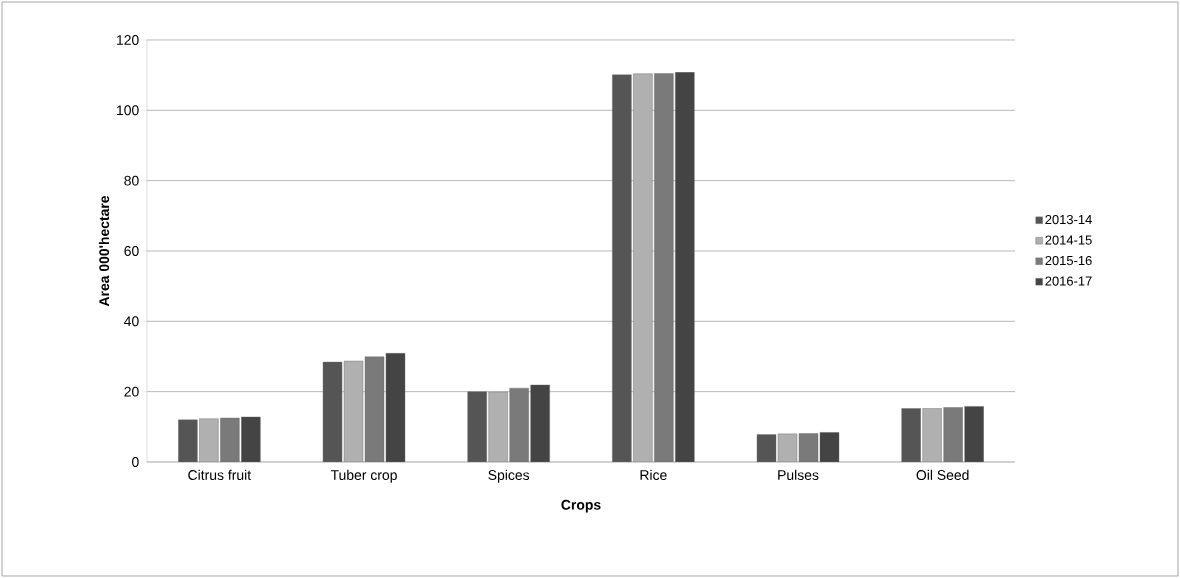  Describe the element at coordinates (363, 476) in the screenshot. I see `x-tick-label: Tuber crop` at that location.